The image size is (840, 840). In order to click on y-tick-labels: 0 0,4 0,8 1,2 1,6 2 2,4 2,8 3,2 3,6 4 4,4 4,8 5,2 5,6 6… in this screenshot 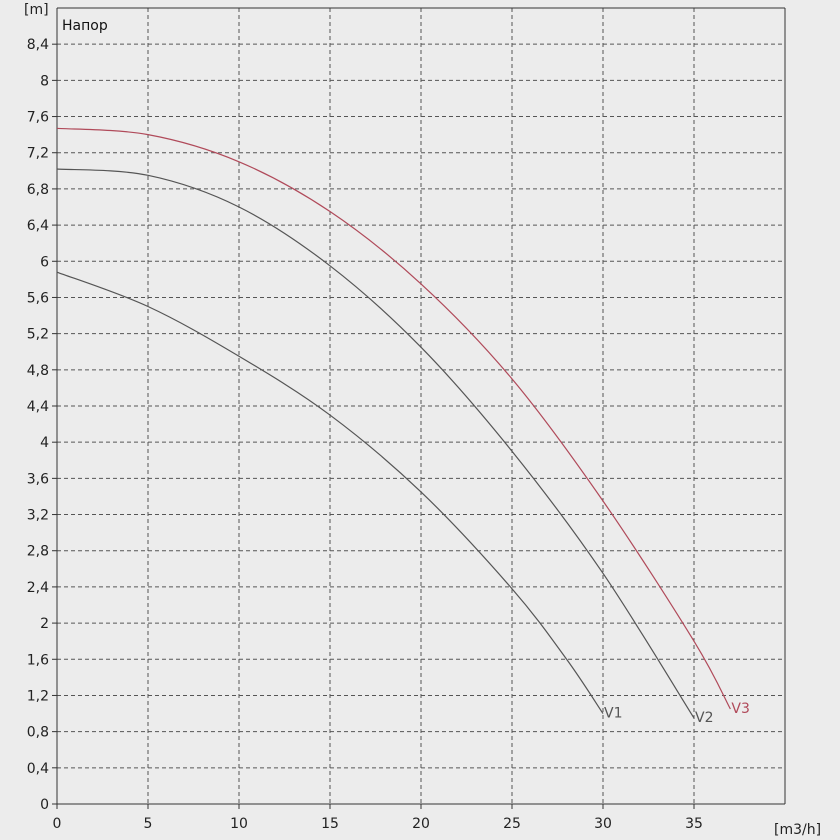, I will do `click(38, 425)`.